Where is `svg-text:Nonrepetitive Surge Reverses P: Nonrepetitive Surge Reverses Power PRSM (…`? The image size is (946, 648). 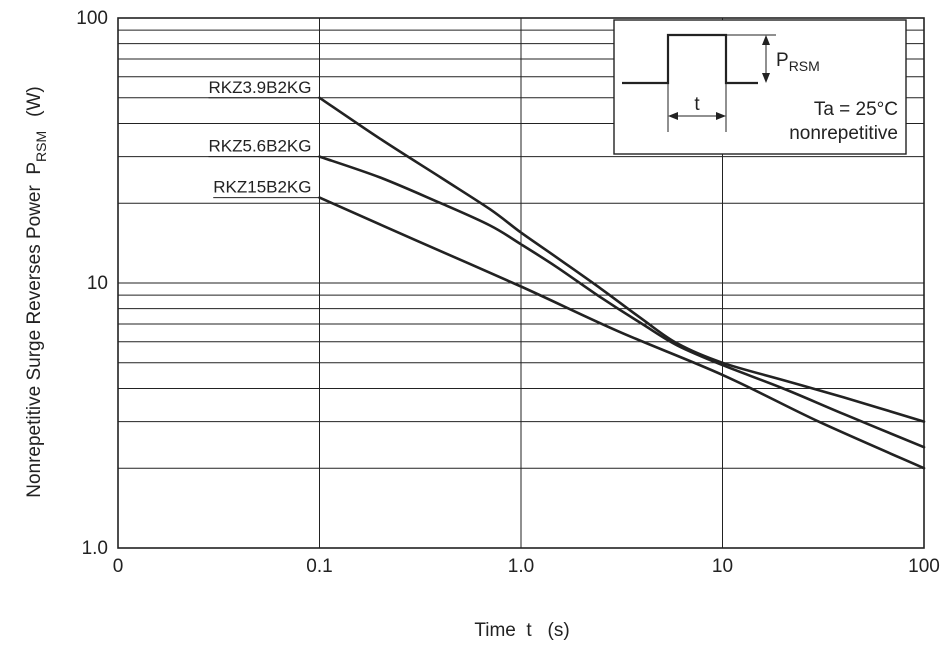
svg-text:Nonrepetitive Surge Reverses P: Nonrepetitive Surge Reverses Power PRSM (… is located at coordinates (36, 292).